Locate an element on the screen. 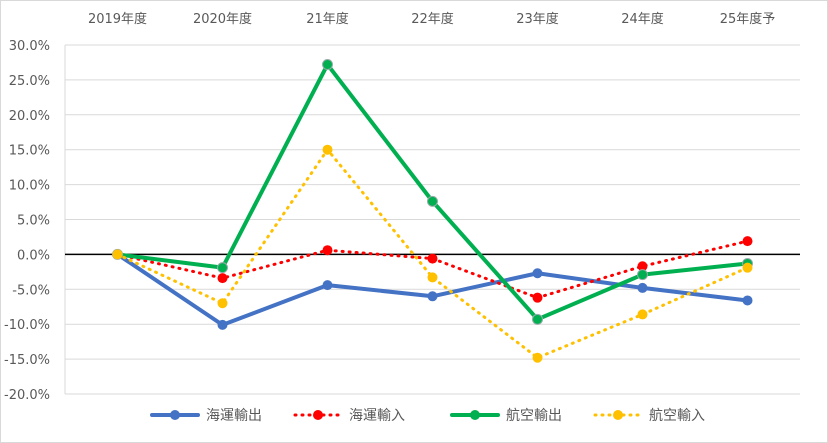 This screenshot has width=828, height=443. y-tick-label: -10.0% is located at coordinates (27, 325).